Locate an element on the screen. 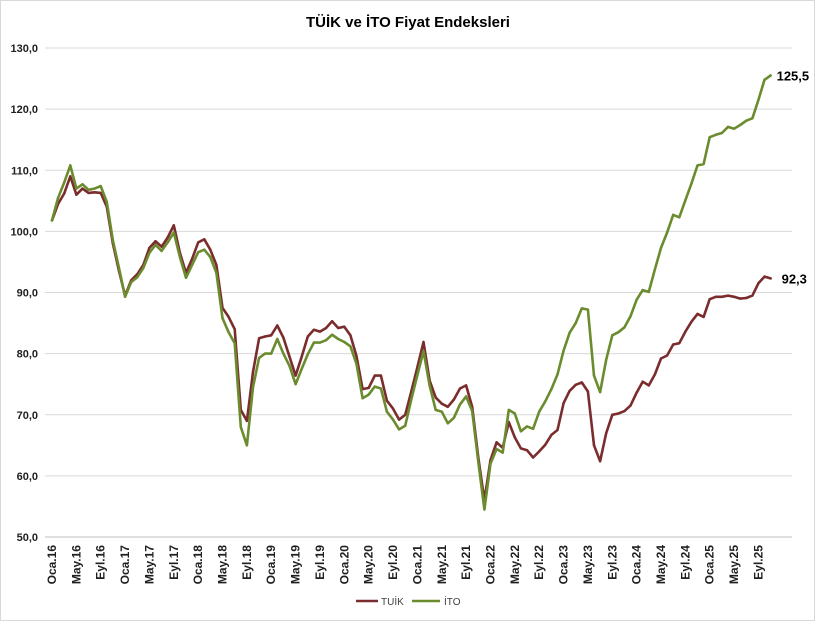 This screenshot has height=621, width=815. x-tick-label: Oca.22 is located at coordinates (491, 565).